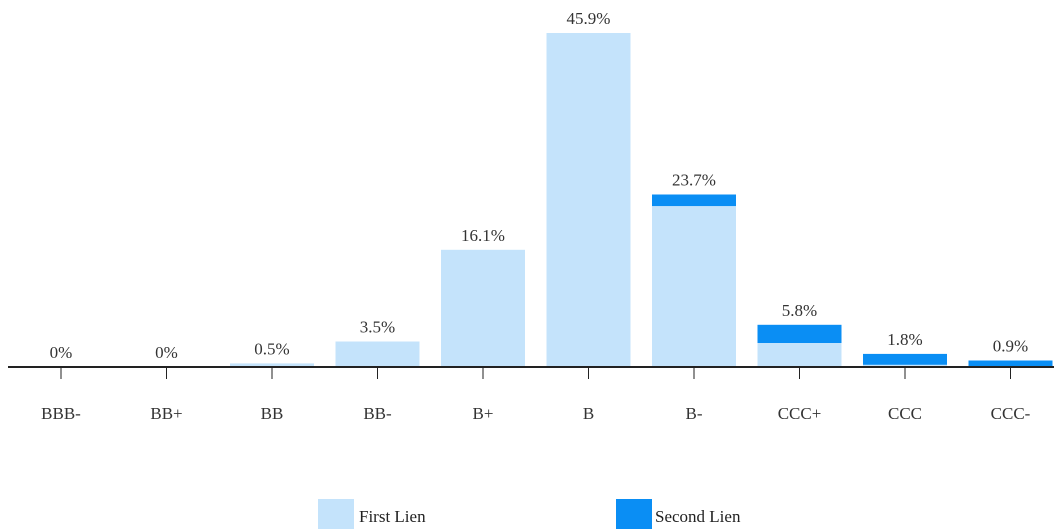  What do you see at coordinates (698, 516) in the screenshot?
I see `legend-label-second-lien: Second Lien` at bounding box center [698, 516].